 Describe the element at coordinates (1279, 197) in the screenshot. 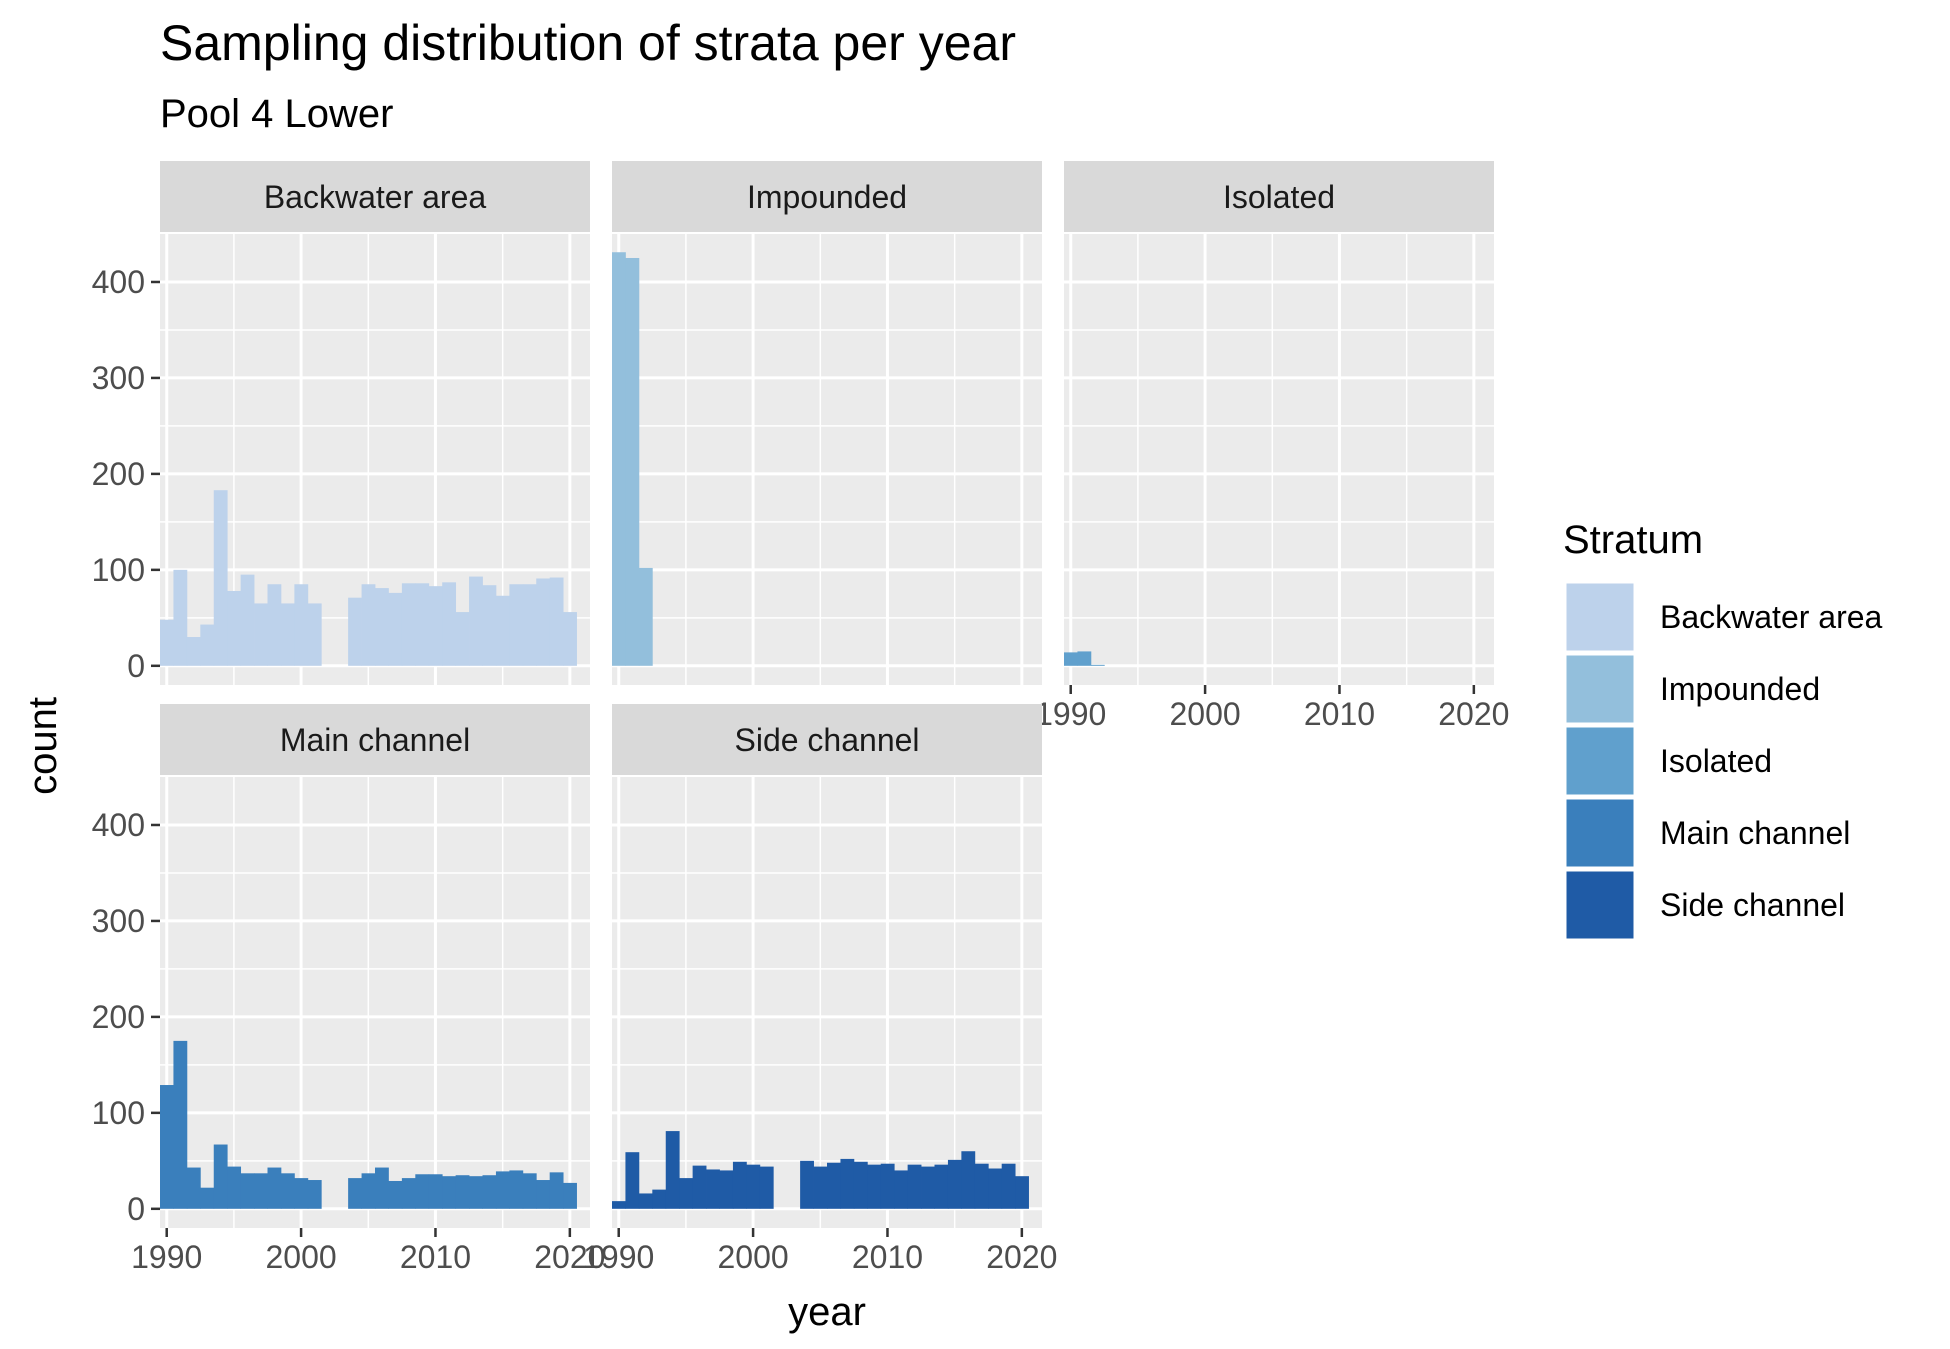

I see `facet-strip-label: Isolated` at that location.